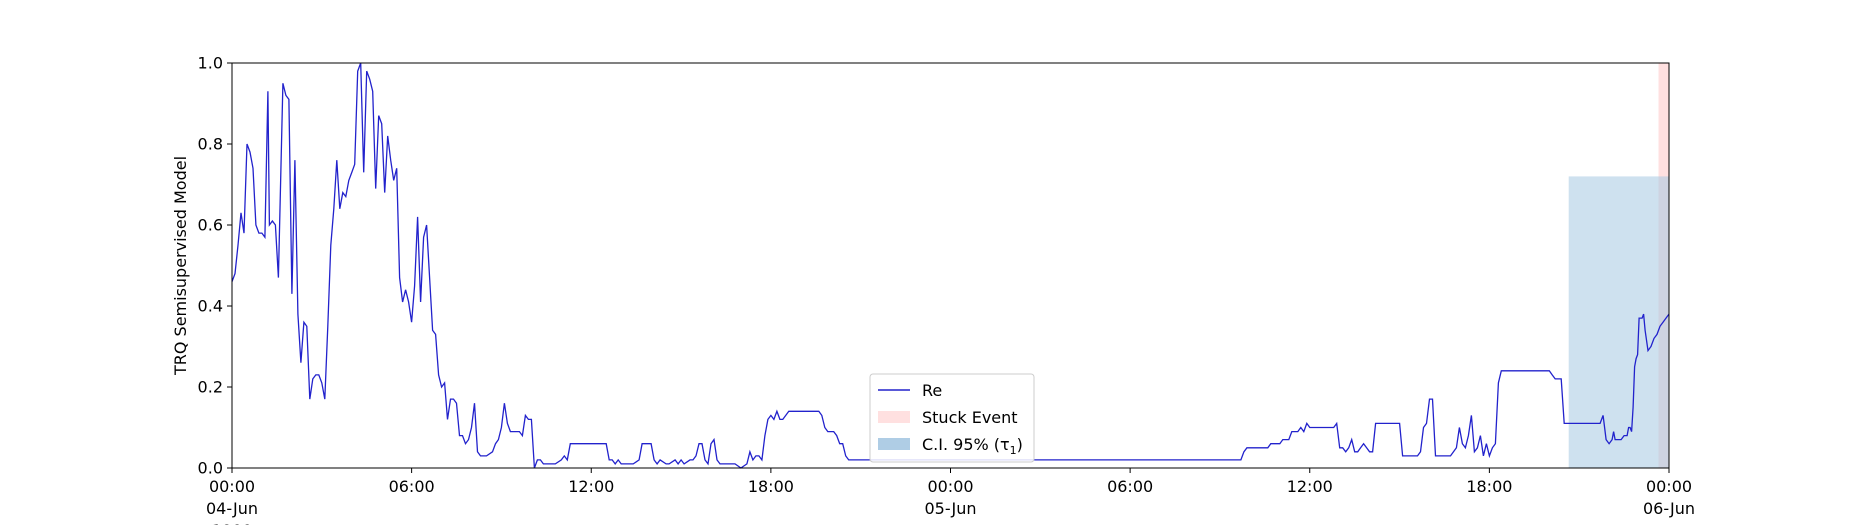 The width and height of the screenshot is (1850, 525). Describe the element at coordinates (972, 446) in the screenshot. I see `legend-label: C.I. 95% (τ1)` at that location.